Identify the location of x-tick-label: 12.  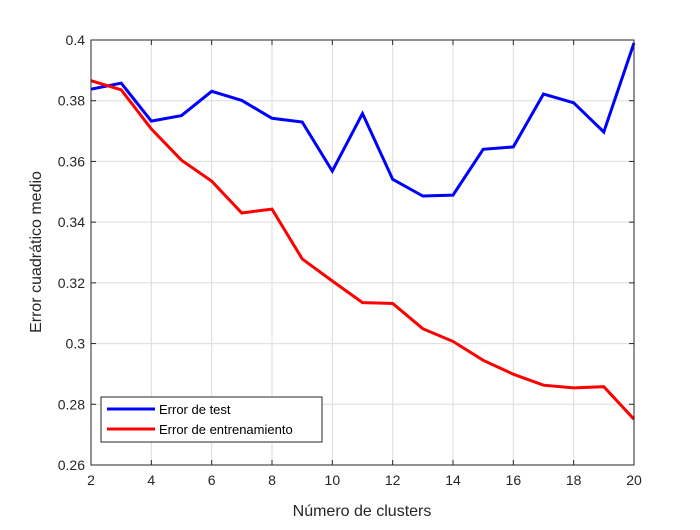
(393, 480).